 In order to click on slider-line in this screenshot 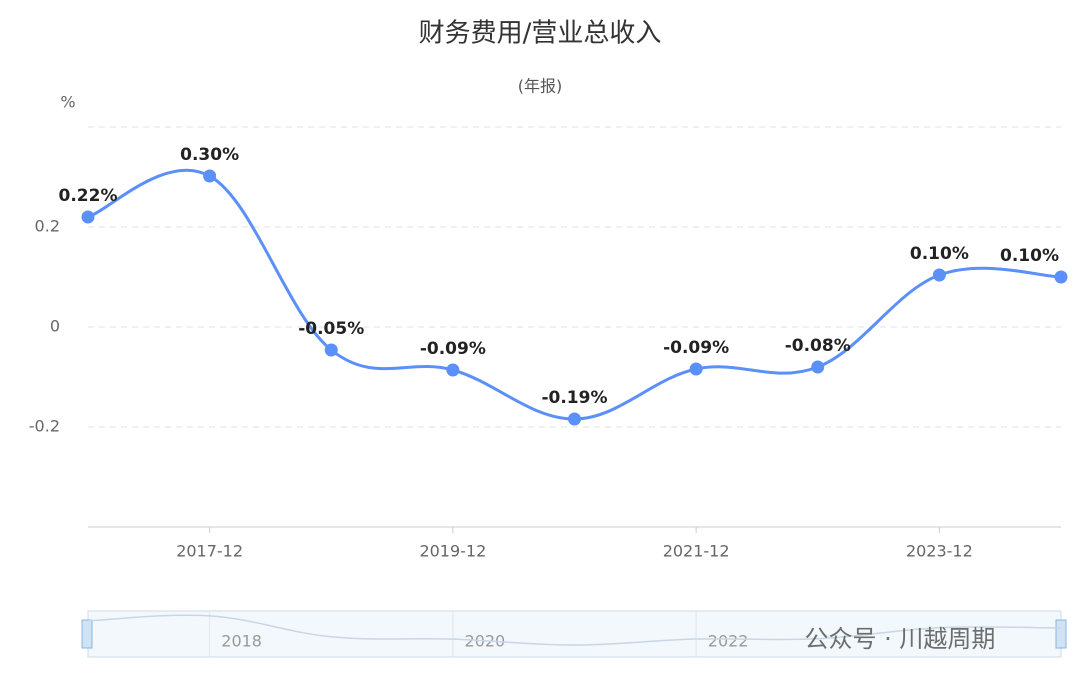, I will do `click(574, 630)`.